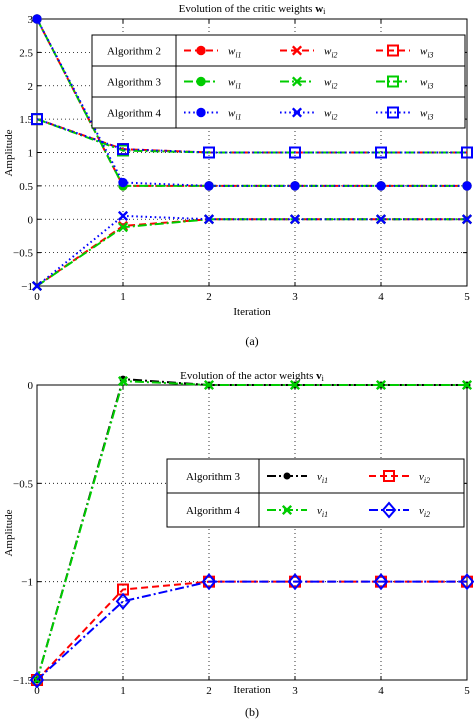 The width and height of the screenshot is (474, 721). What do you see at coordinates (26, 53) in the screenshot?
I see `y-tick-label: 2.5` at bounding box center [26, 53].